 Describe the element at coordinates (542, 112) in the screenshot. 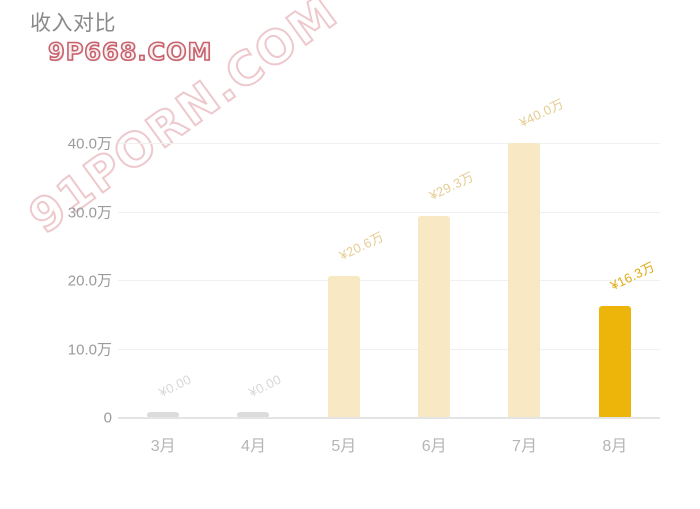

I see `bar-value-label: ¥40.0万` at that location.